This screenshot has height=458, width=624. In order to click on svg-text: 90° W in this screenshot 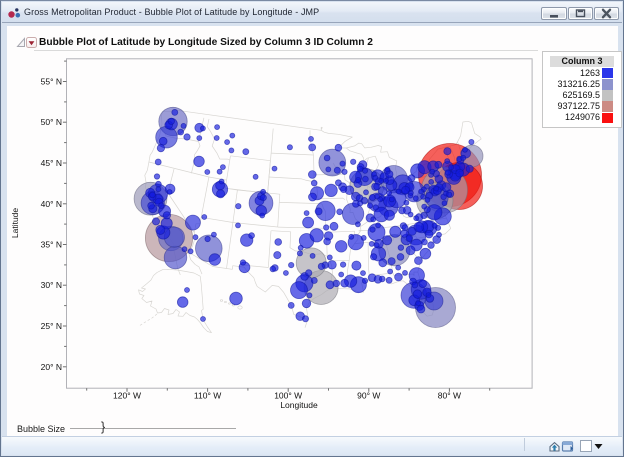, I will do `click(368, 396)`.